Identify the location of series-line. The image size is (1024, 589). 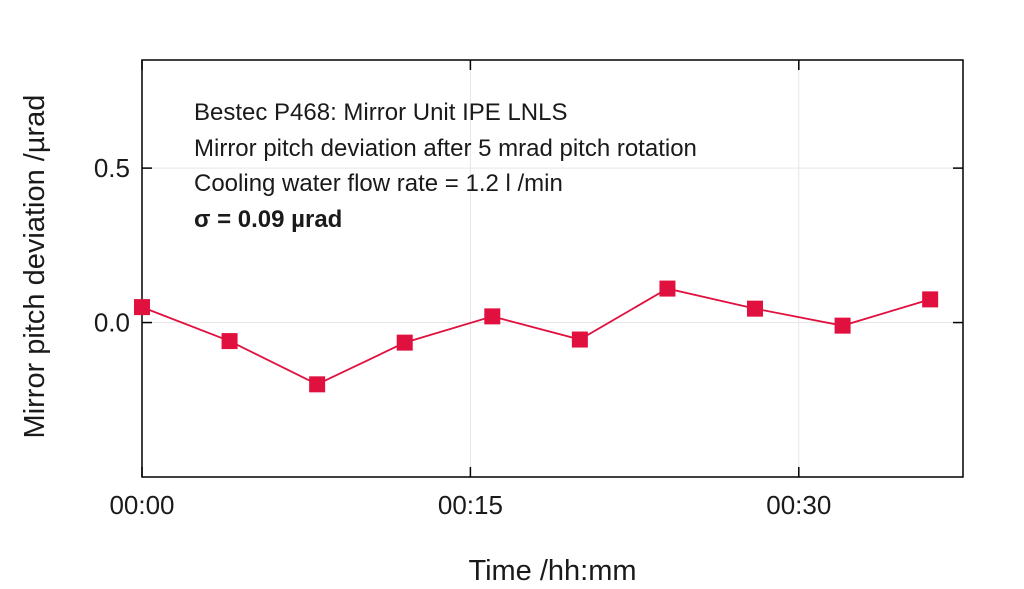
(536, 336).